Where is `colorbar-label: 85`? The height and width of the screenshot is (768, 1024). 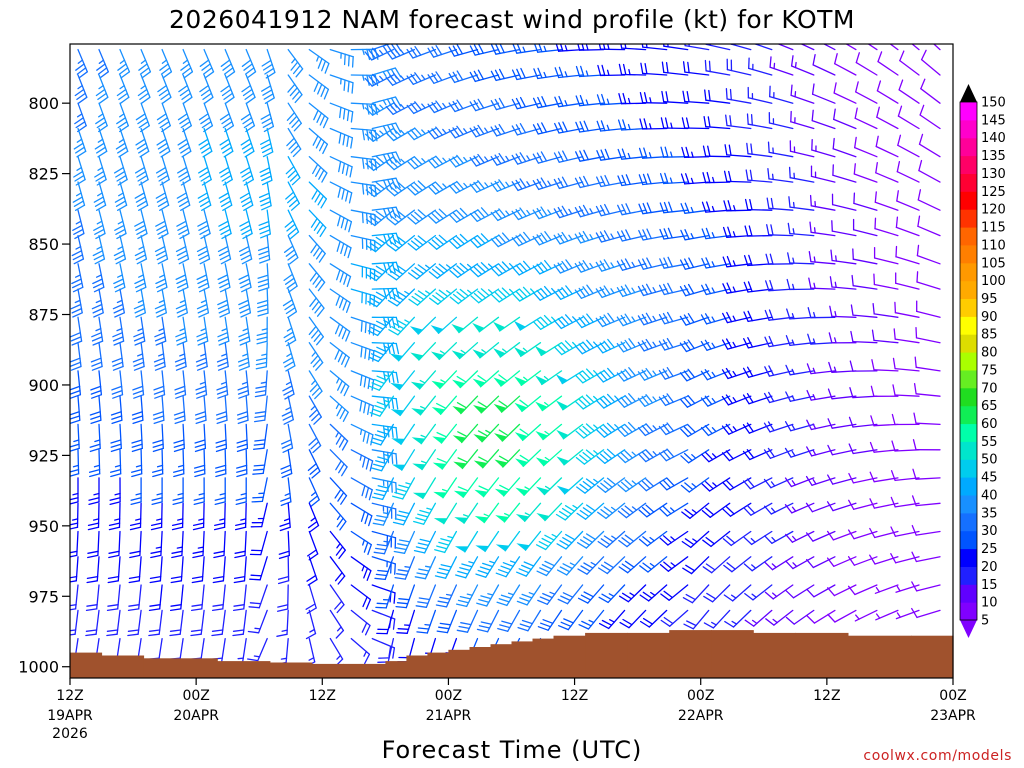 colorbar-label: 85 is located at coordinates (989, 335).